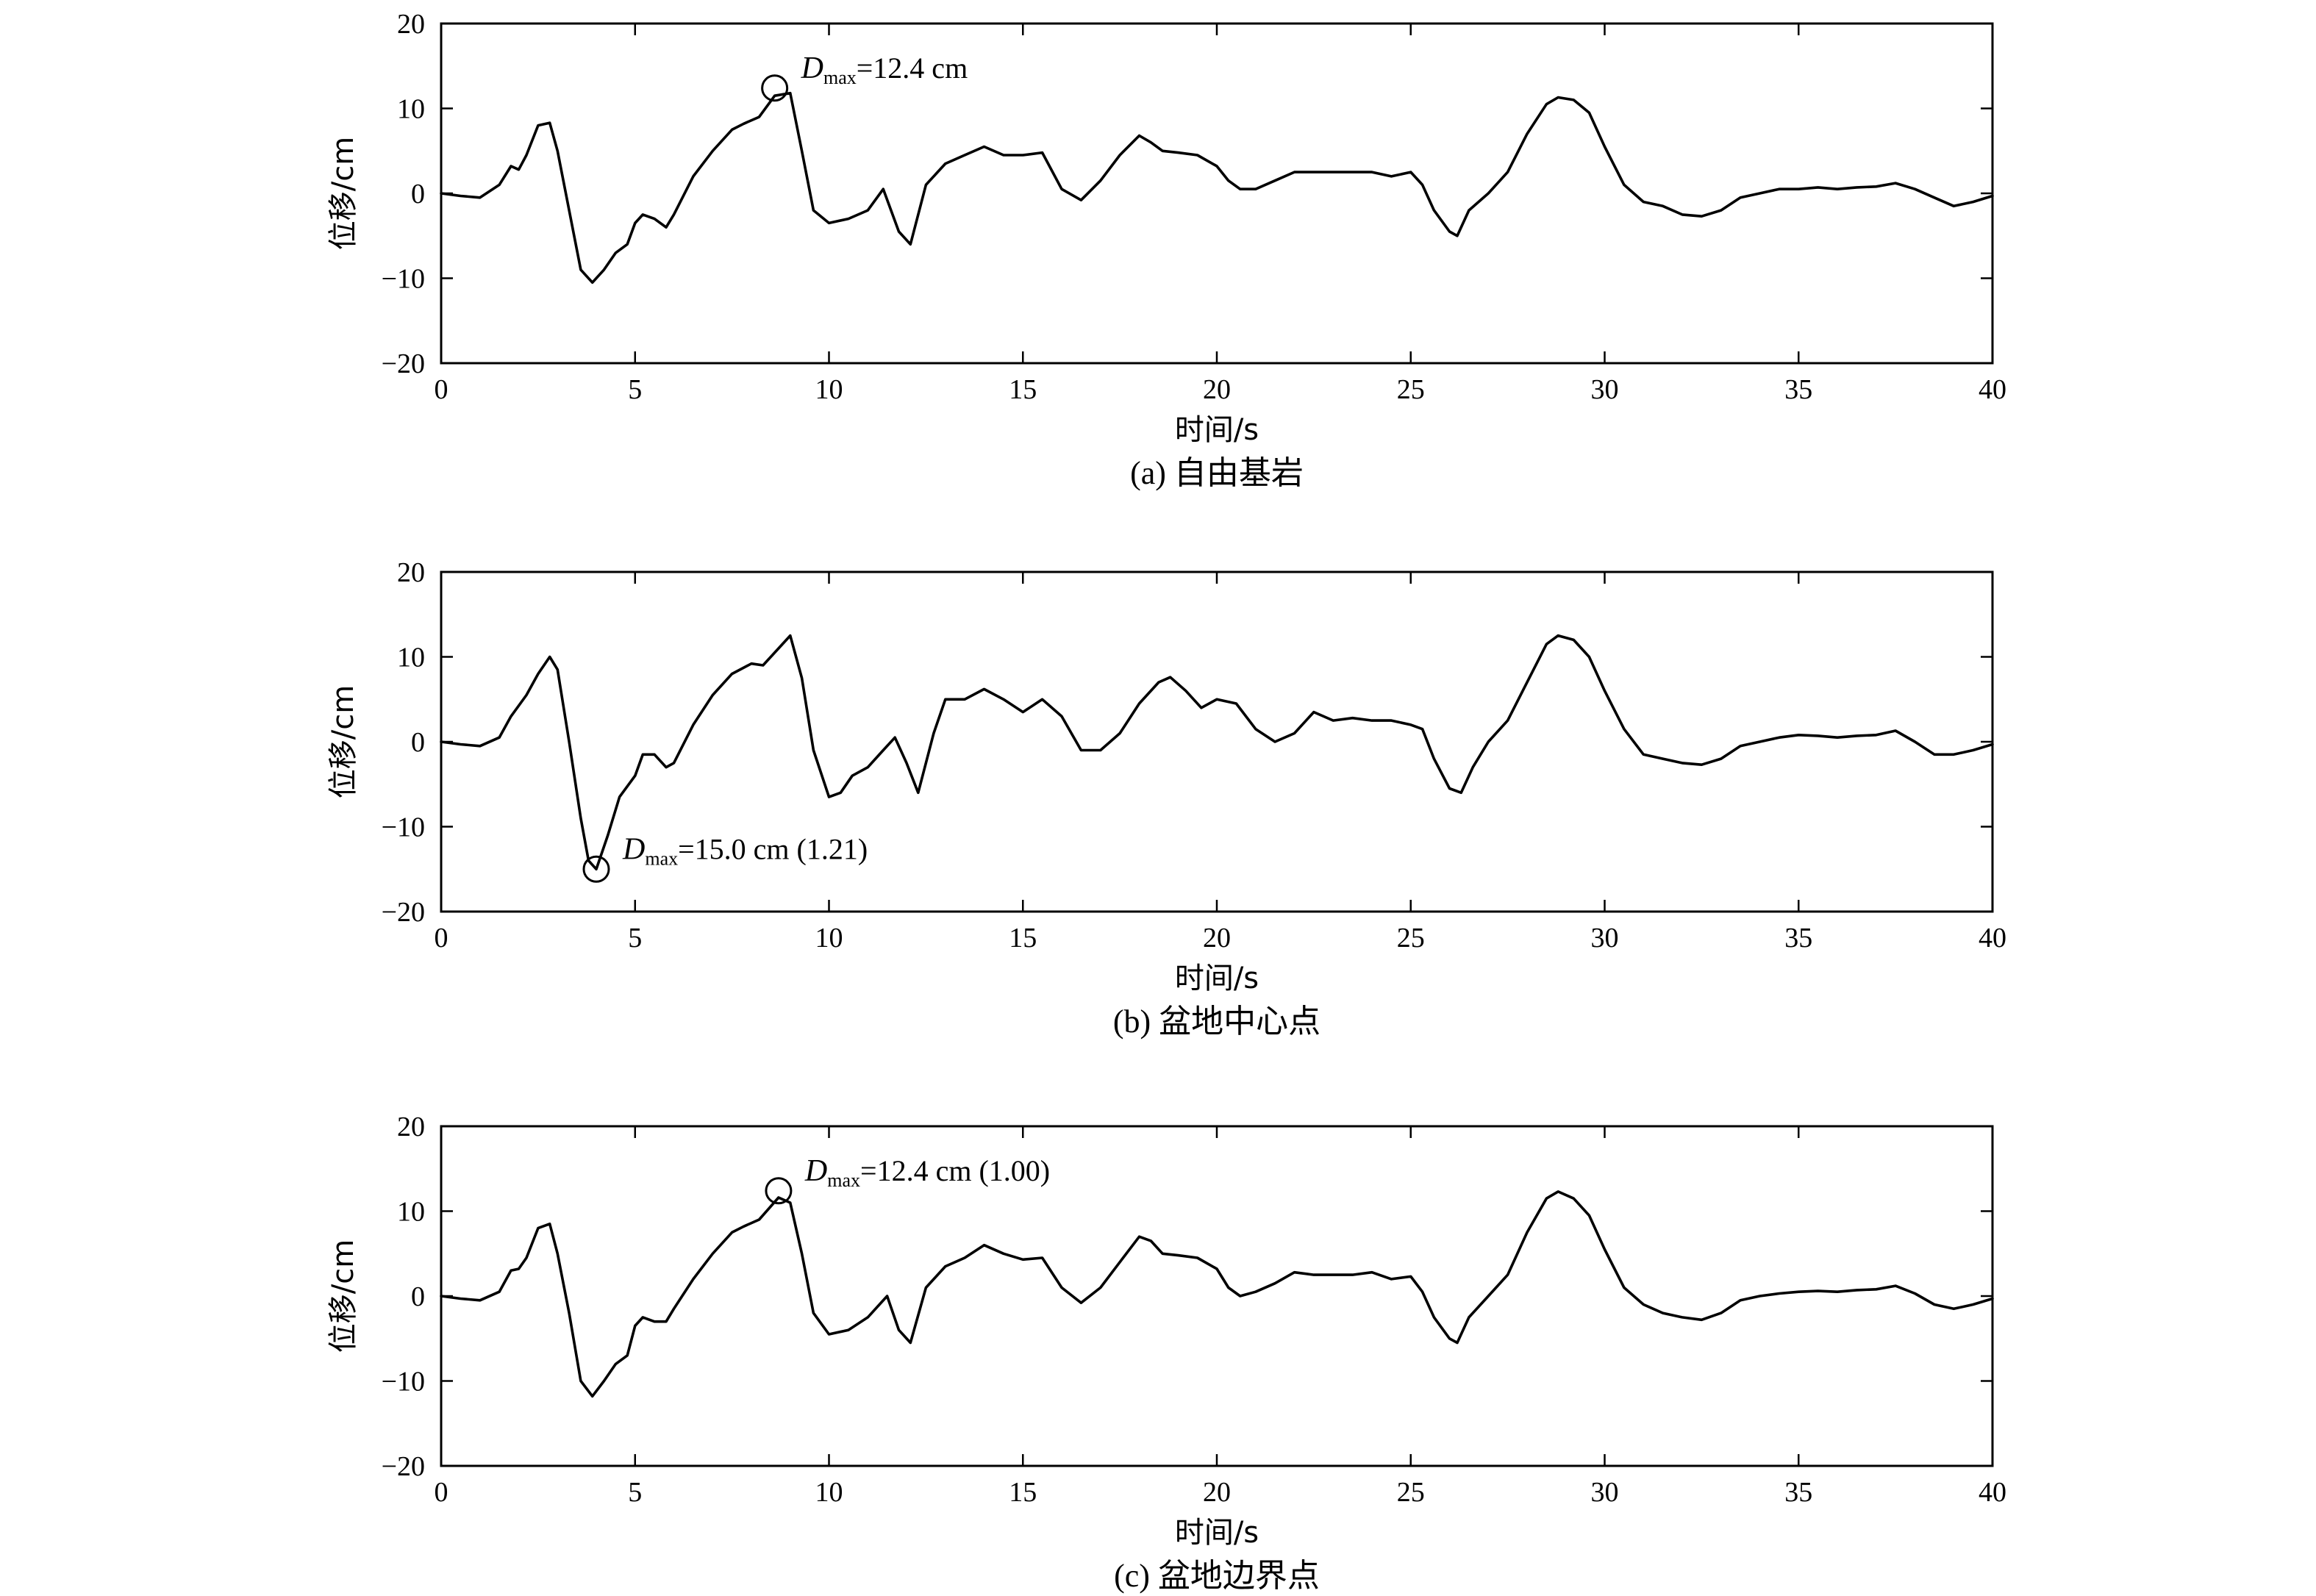 The width and height of the screenshot is (2316, 1596). What do you see at coordinates (1217, 1576) in the screenshot?
I see `panel-caption: (c) 盆地边界点` at bounding box center [1217, 1576].